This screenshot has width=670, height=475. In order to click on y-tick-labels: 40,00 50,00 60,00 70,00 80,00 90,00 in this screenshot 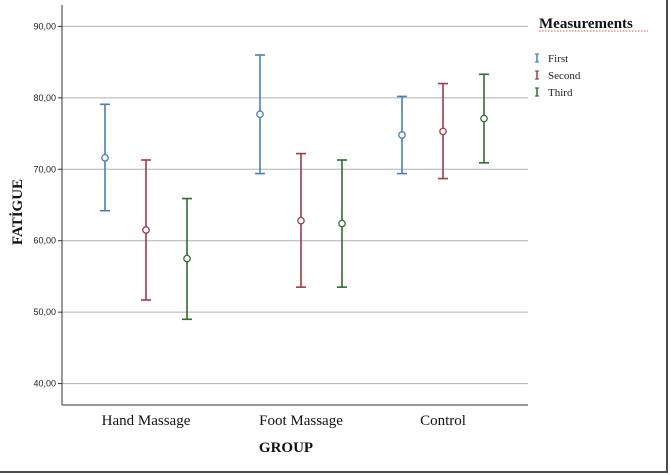, I will do `click(47, 205)`.